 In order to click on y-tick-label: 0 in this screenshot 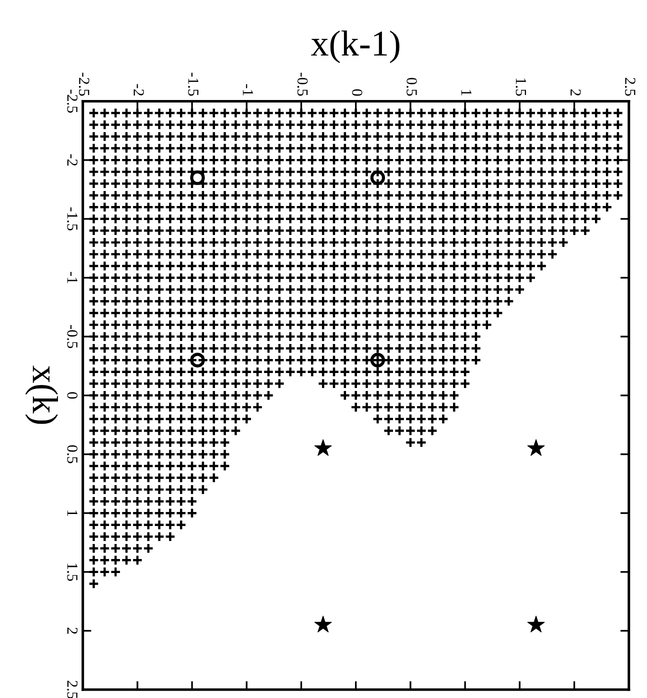, I will do `click(72, 395)`.